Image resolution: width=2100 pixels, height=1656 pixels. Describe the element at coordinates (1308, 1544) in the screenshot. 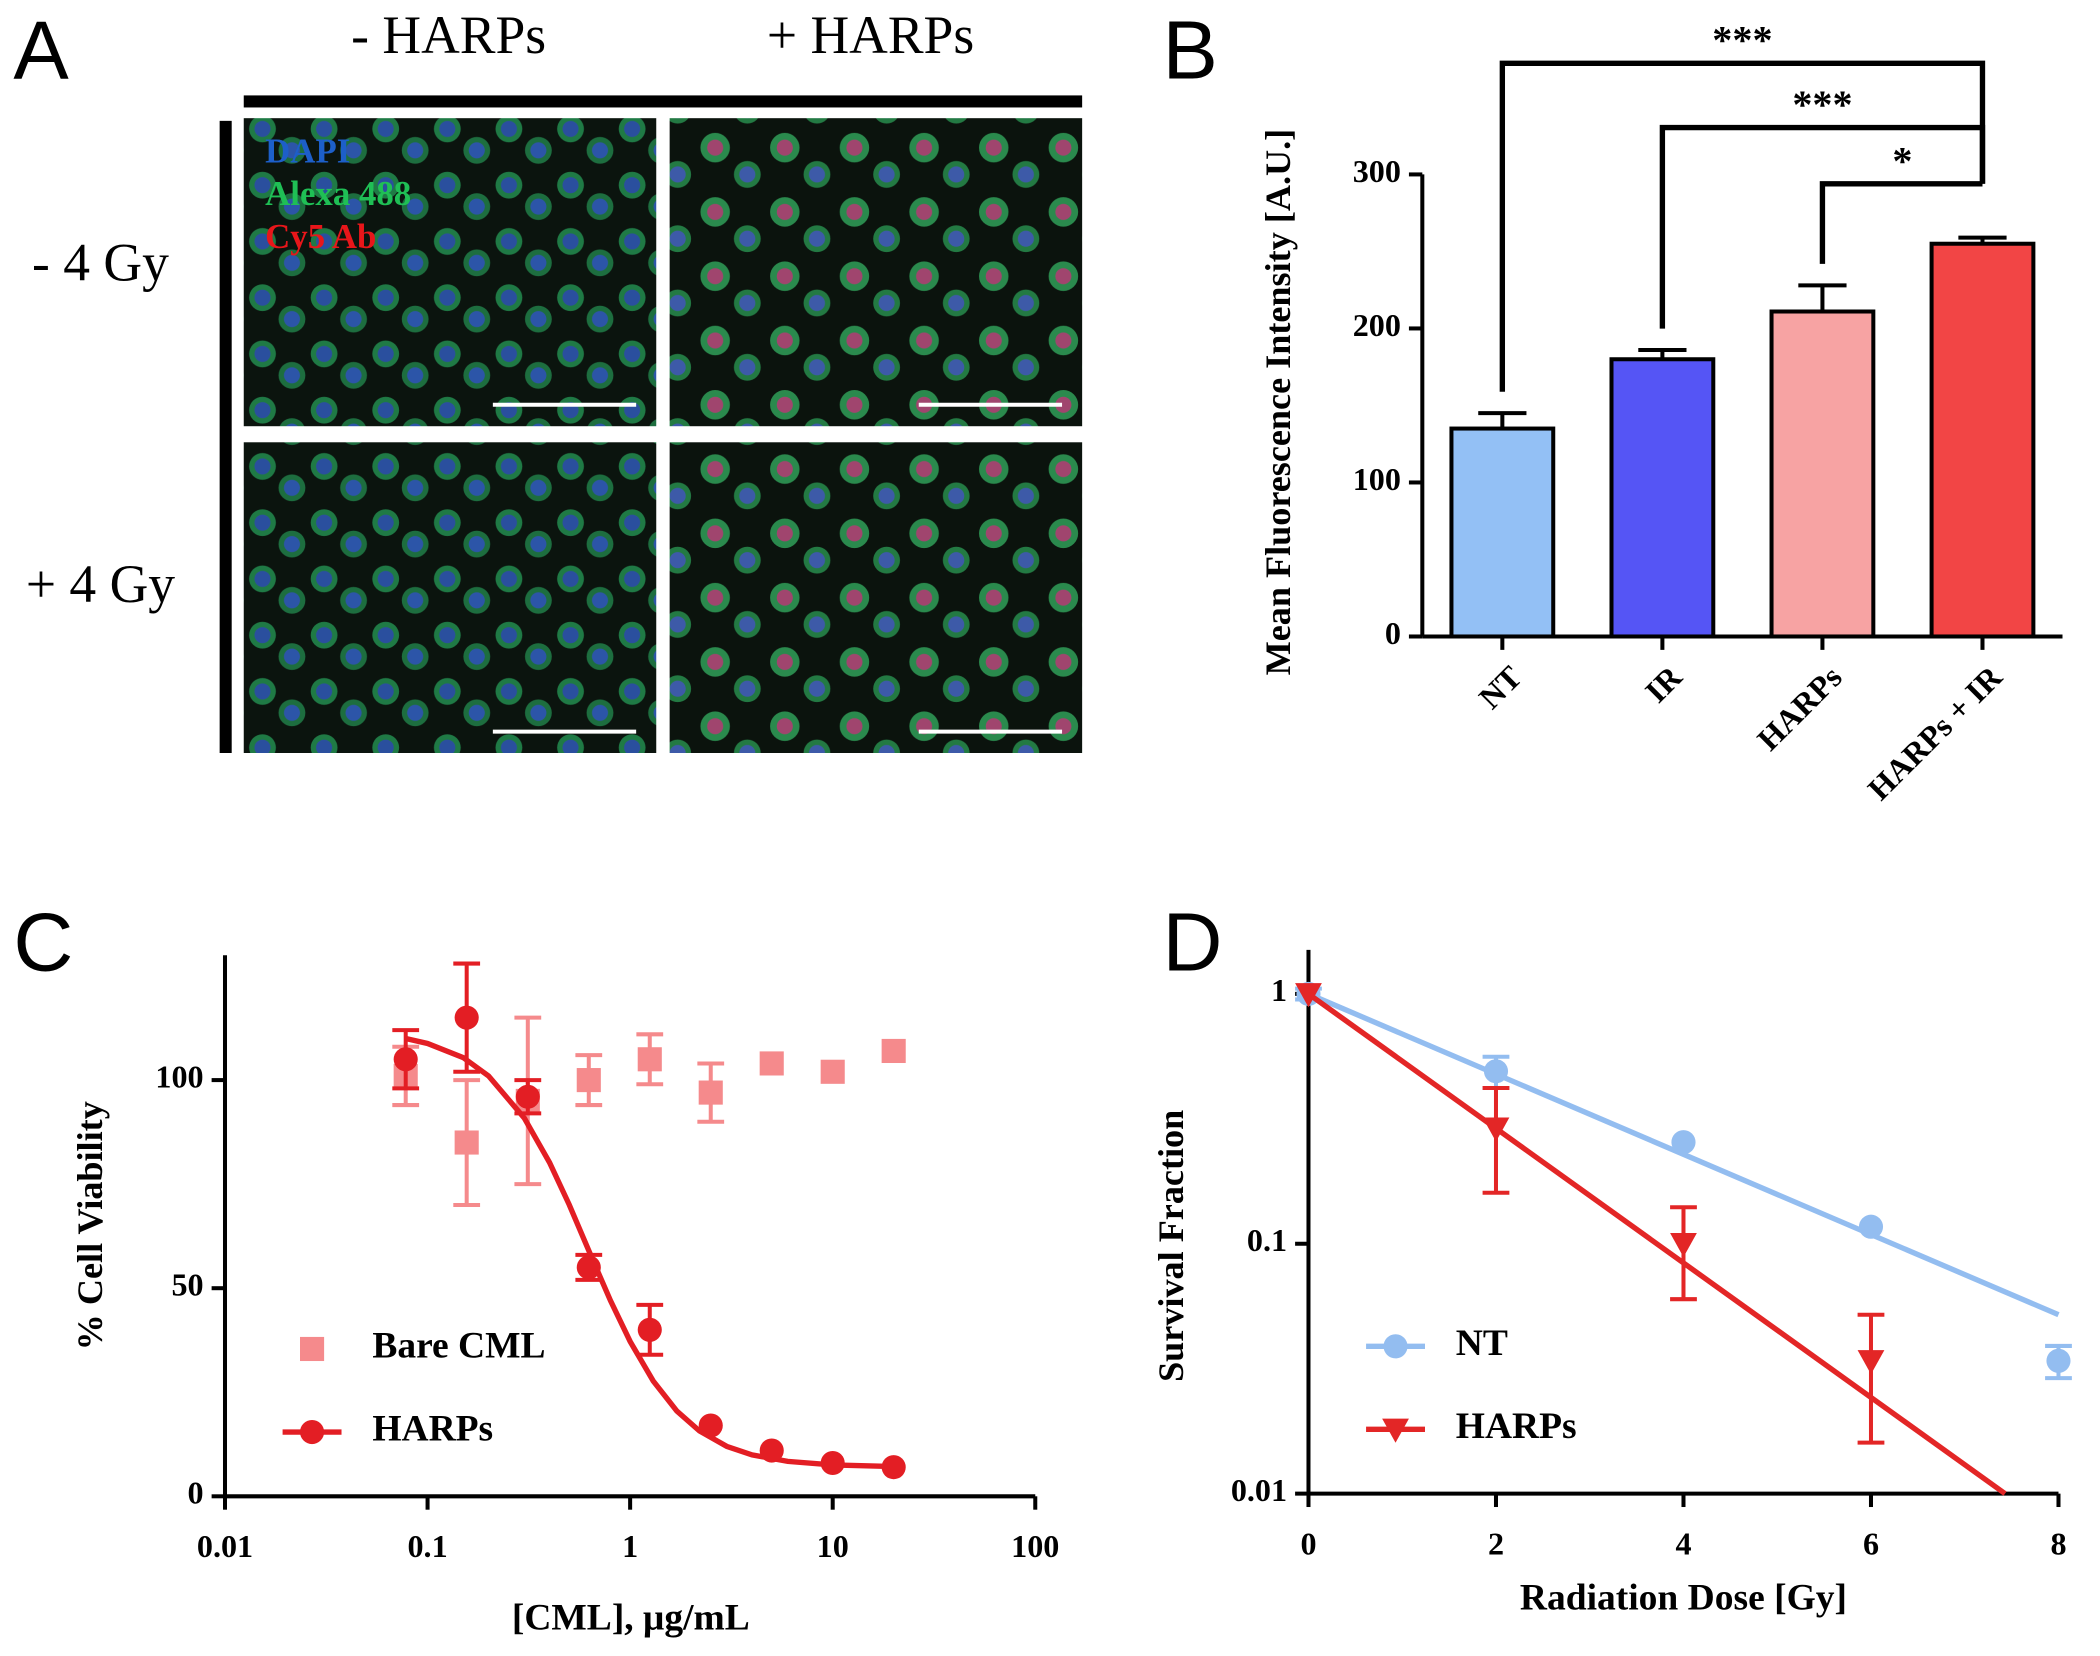

I see `x-tick-label: 0` at that location.